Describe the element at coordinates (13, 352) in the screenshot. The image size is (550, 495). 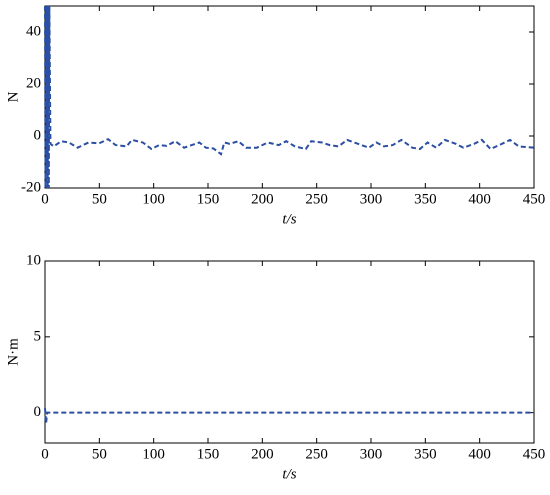
I see `y-axis-label: N·m` at that location.